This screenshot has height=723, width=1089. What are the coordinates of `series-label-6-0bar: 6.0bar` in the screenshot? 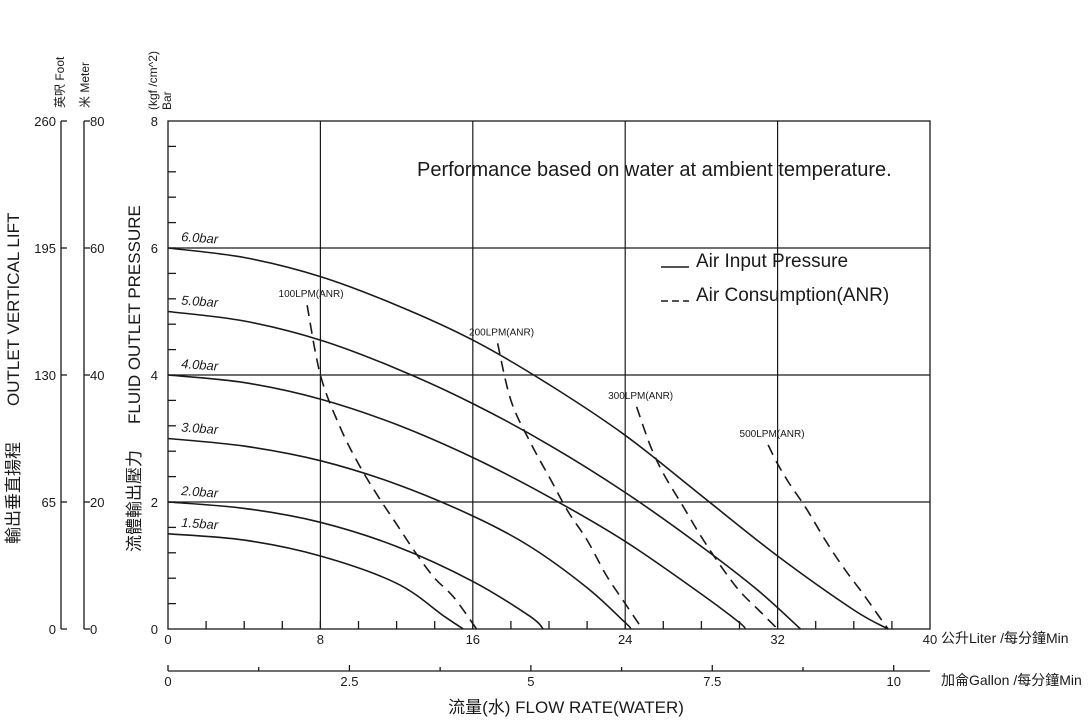 It's located at (200, 238).